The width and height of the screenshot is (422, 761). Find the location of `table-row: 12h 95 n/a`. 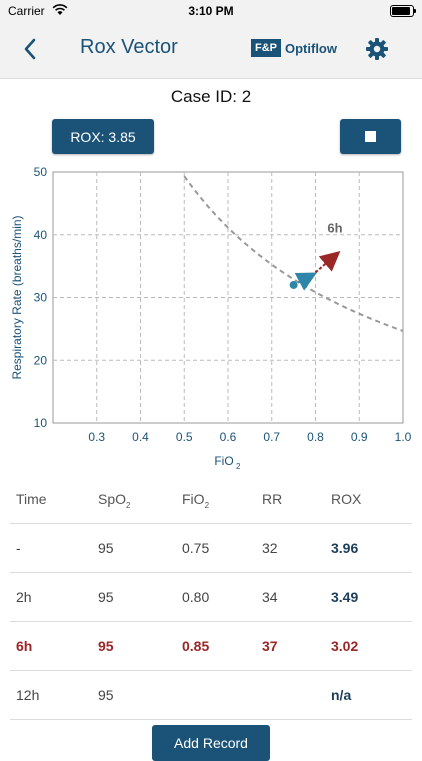

table-row: 12h 95 n/a is located at coordinates (211, 695).